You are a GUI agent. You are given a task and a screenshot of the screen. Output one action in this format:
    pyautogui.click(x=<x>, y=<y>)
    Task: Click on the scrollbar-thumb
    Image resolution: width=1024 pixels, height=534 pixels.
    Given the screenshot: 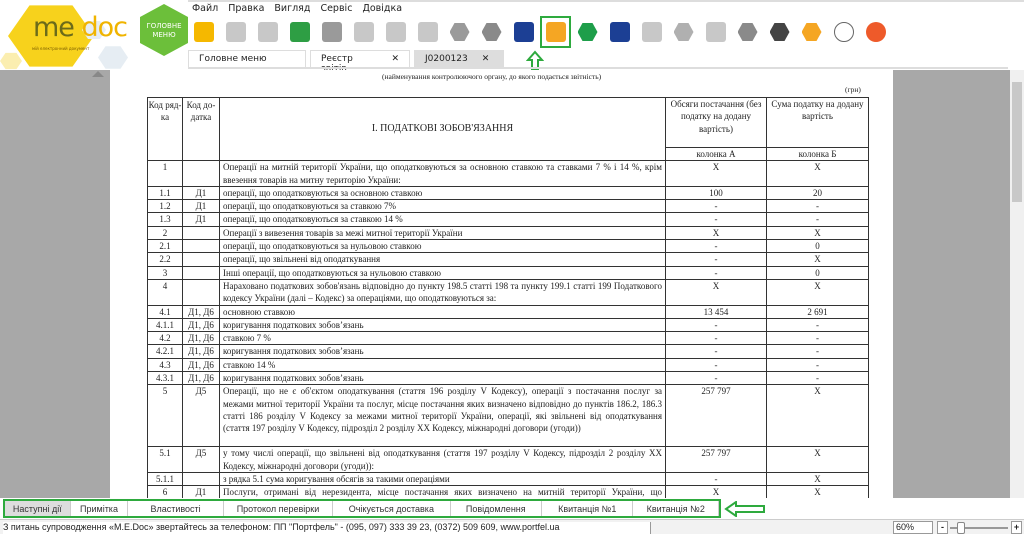 What is the action you would take?
    pyautogui.click(x=1017, y=142)
    